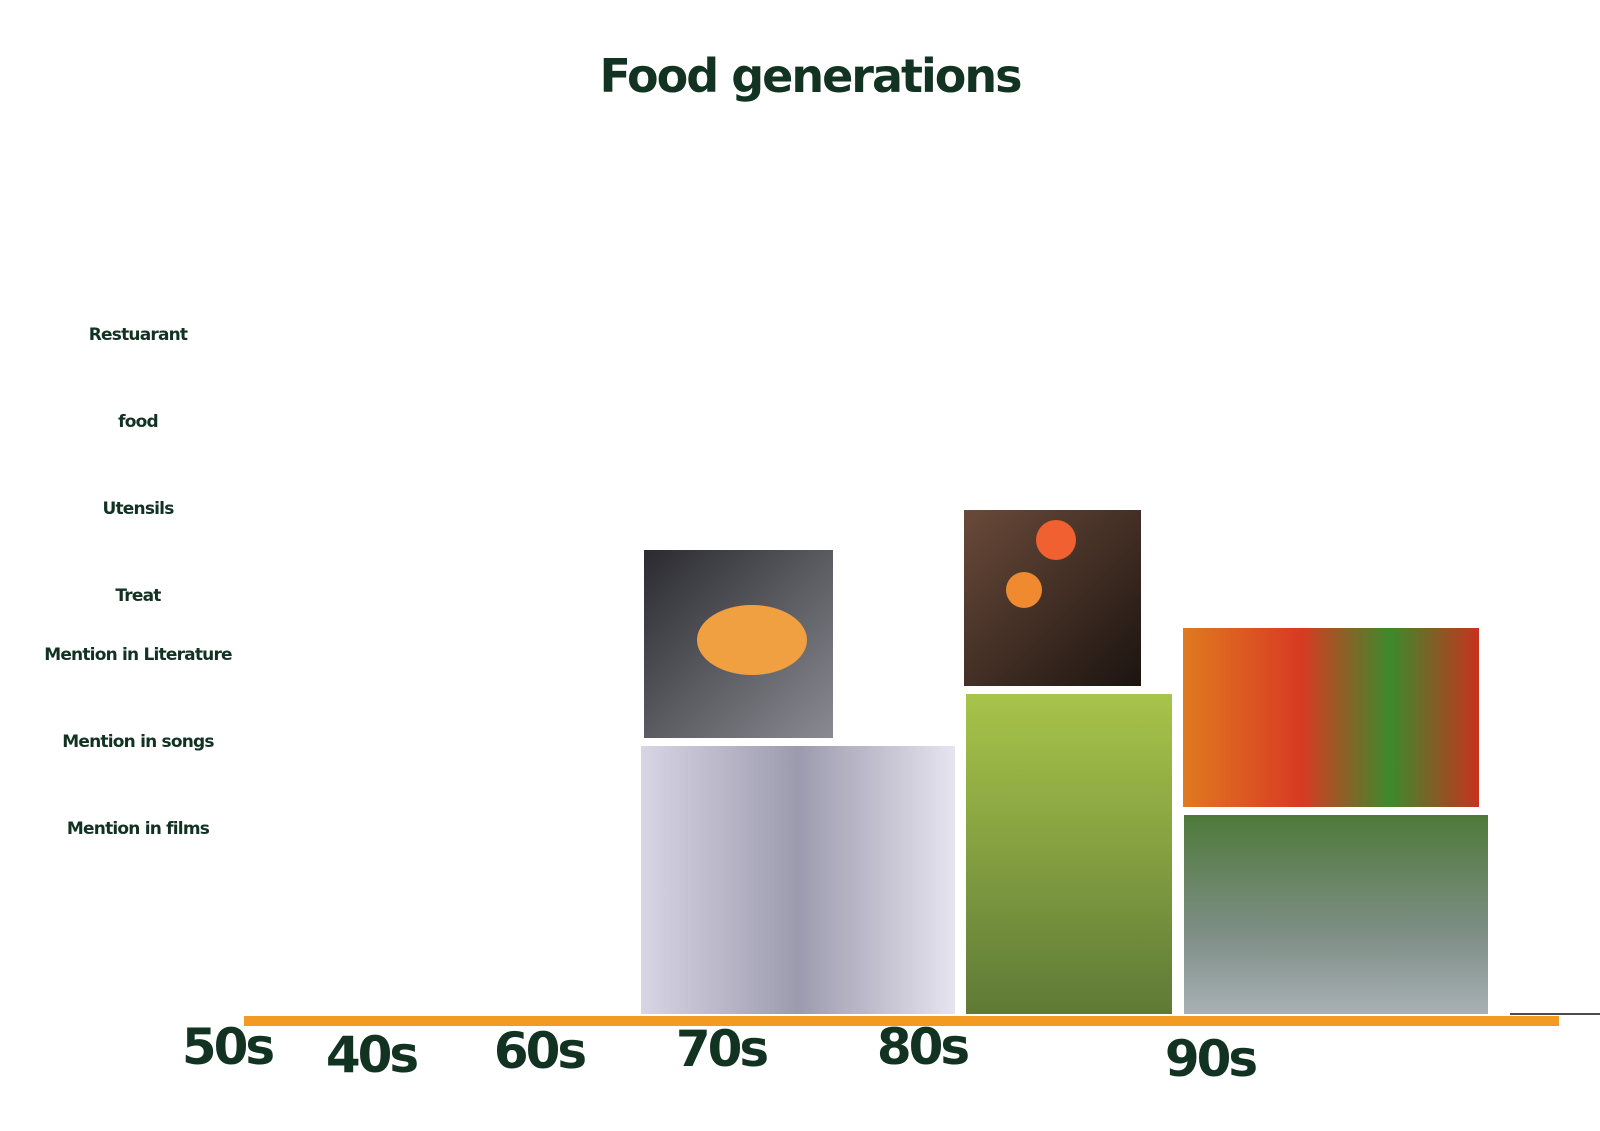 The width and height of the screenshot is (1600, 1131). I want to click on decade-label: 90s, so click(1211, 1059).